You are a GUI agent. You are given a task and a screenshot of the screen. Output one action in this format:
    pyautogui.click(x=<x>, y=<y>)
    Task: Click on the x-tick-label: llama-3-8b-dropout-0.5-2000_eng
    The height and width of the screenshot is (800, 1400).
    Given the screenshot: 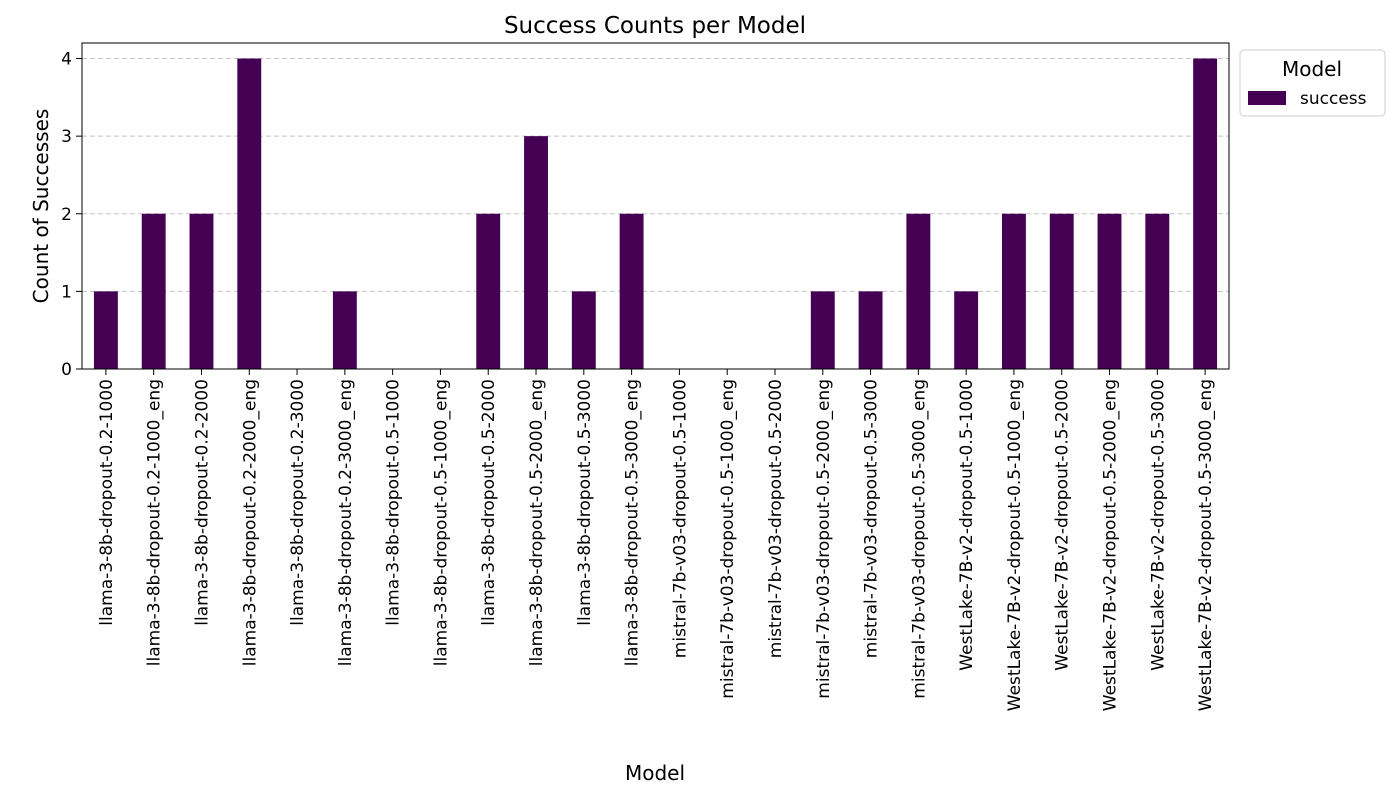 What is the action you would take?
    pyautogui.click(x=537, y=522)
    